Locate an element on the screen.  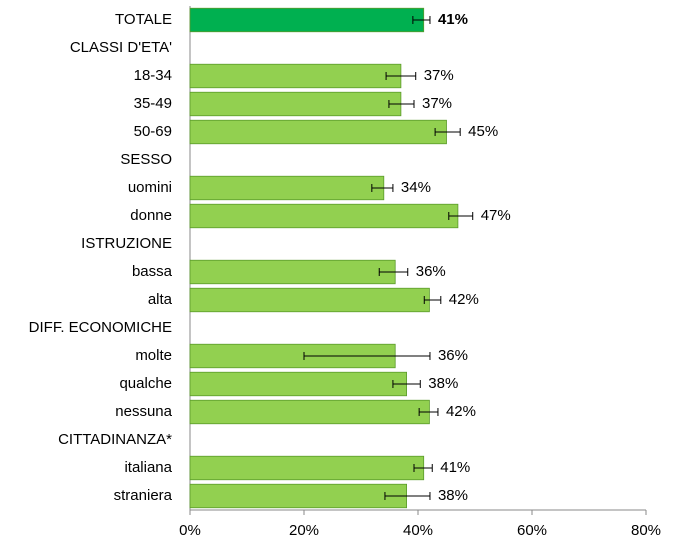
category-label: bassa is located at coordinates (152, 271).